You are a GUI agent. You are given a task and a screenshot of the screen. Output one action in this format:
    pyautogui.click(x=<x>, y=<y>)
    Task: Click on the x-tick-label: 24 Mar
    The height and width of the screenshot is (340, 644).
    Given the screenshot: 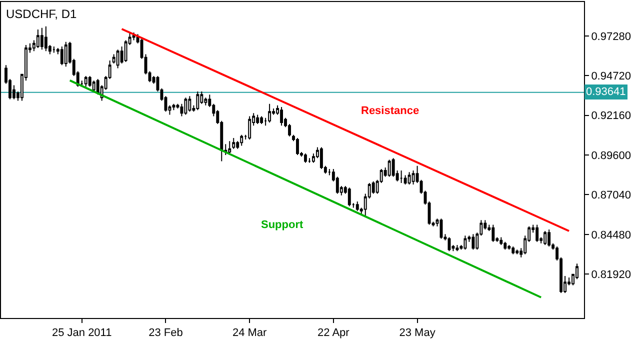 What is the action you would take?
    pyautogui.click(x=250, y=333)
    